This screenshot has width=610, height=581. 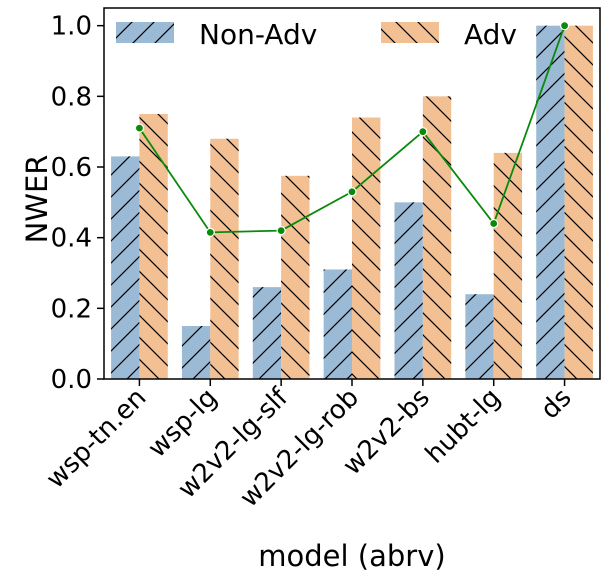 I want to click on legend-swatch-hatch-non-adv, so click(x=145, y=32).